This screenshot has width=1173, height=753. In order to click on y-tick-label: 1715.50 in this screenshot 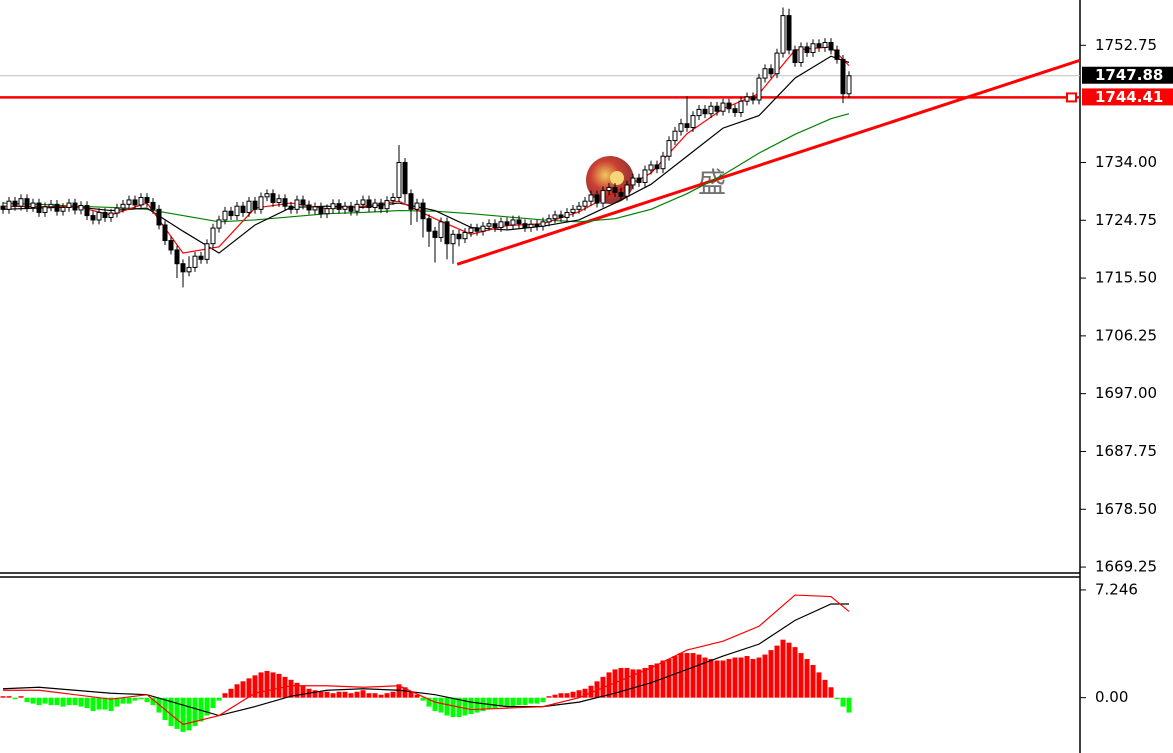, I will do `click(1126, 278)`.